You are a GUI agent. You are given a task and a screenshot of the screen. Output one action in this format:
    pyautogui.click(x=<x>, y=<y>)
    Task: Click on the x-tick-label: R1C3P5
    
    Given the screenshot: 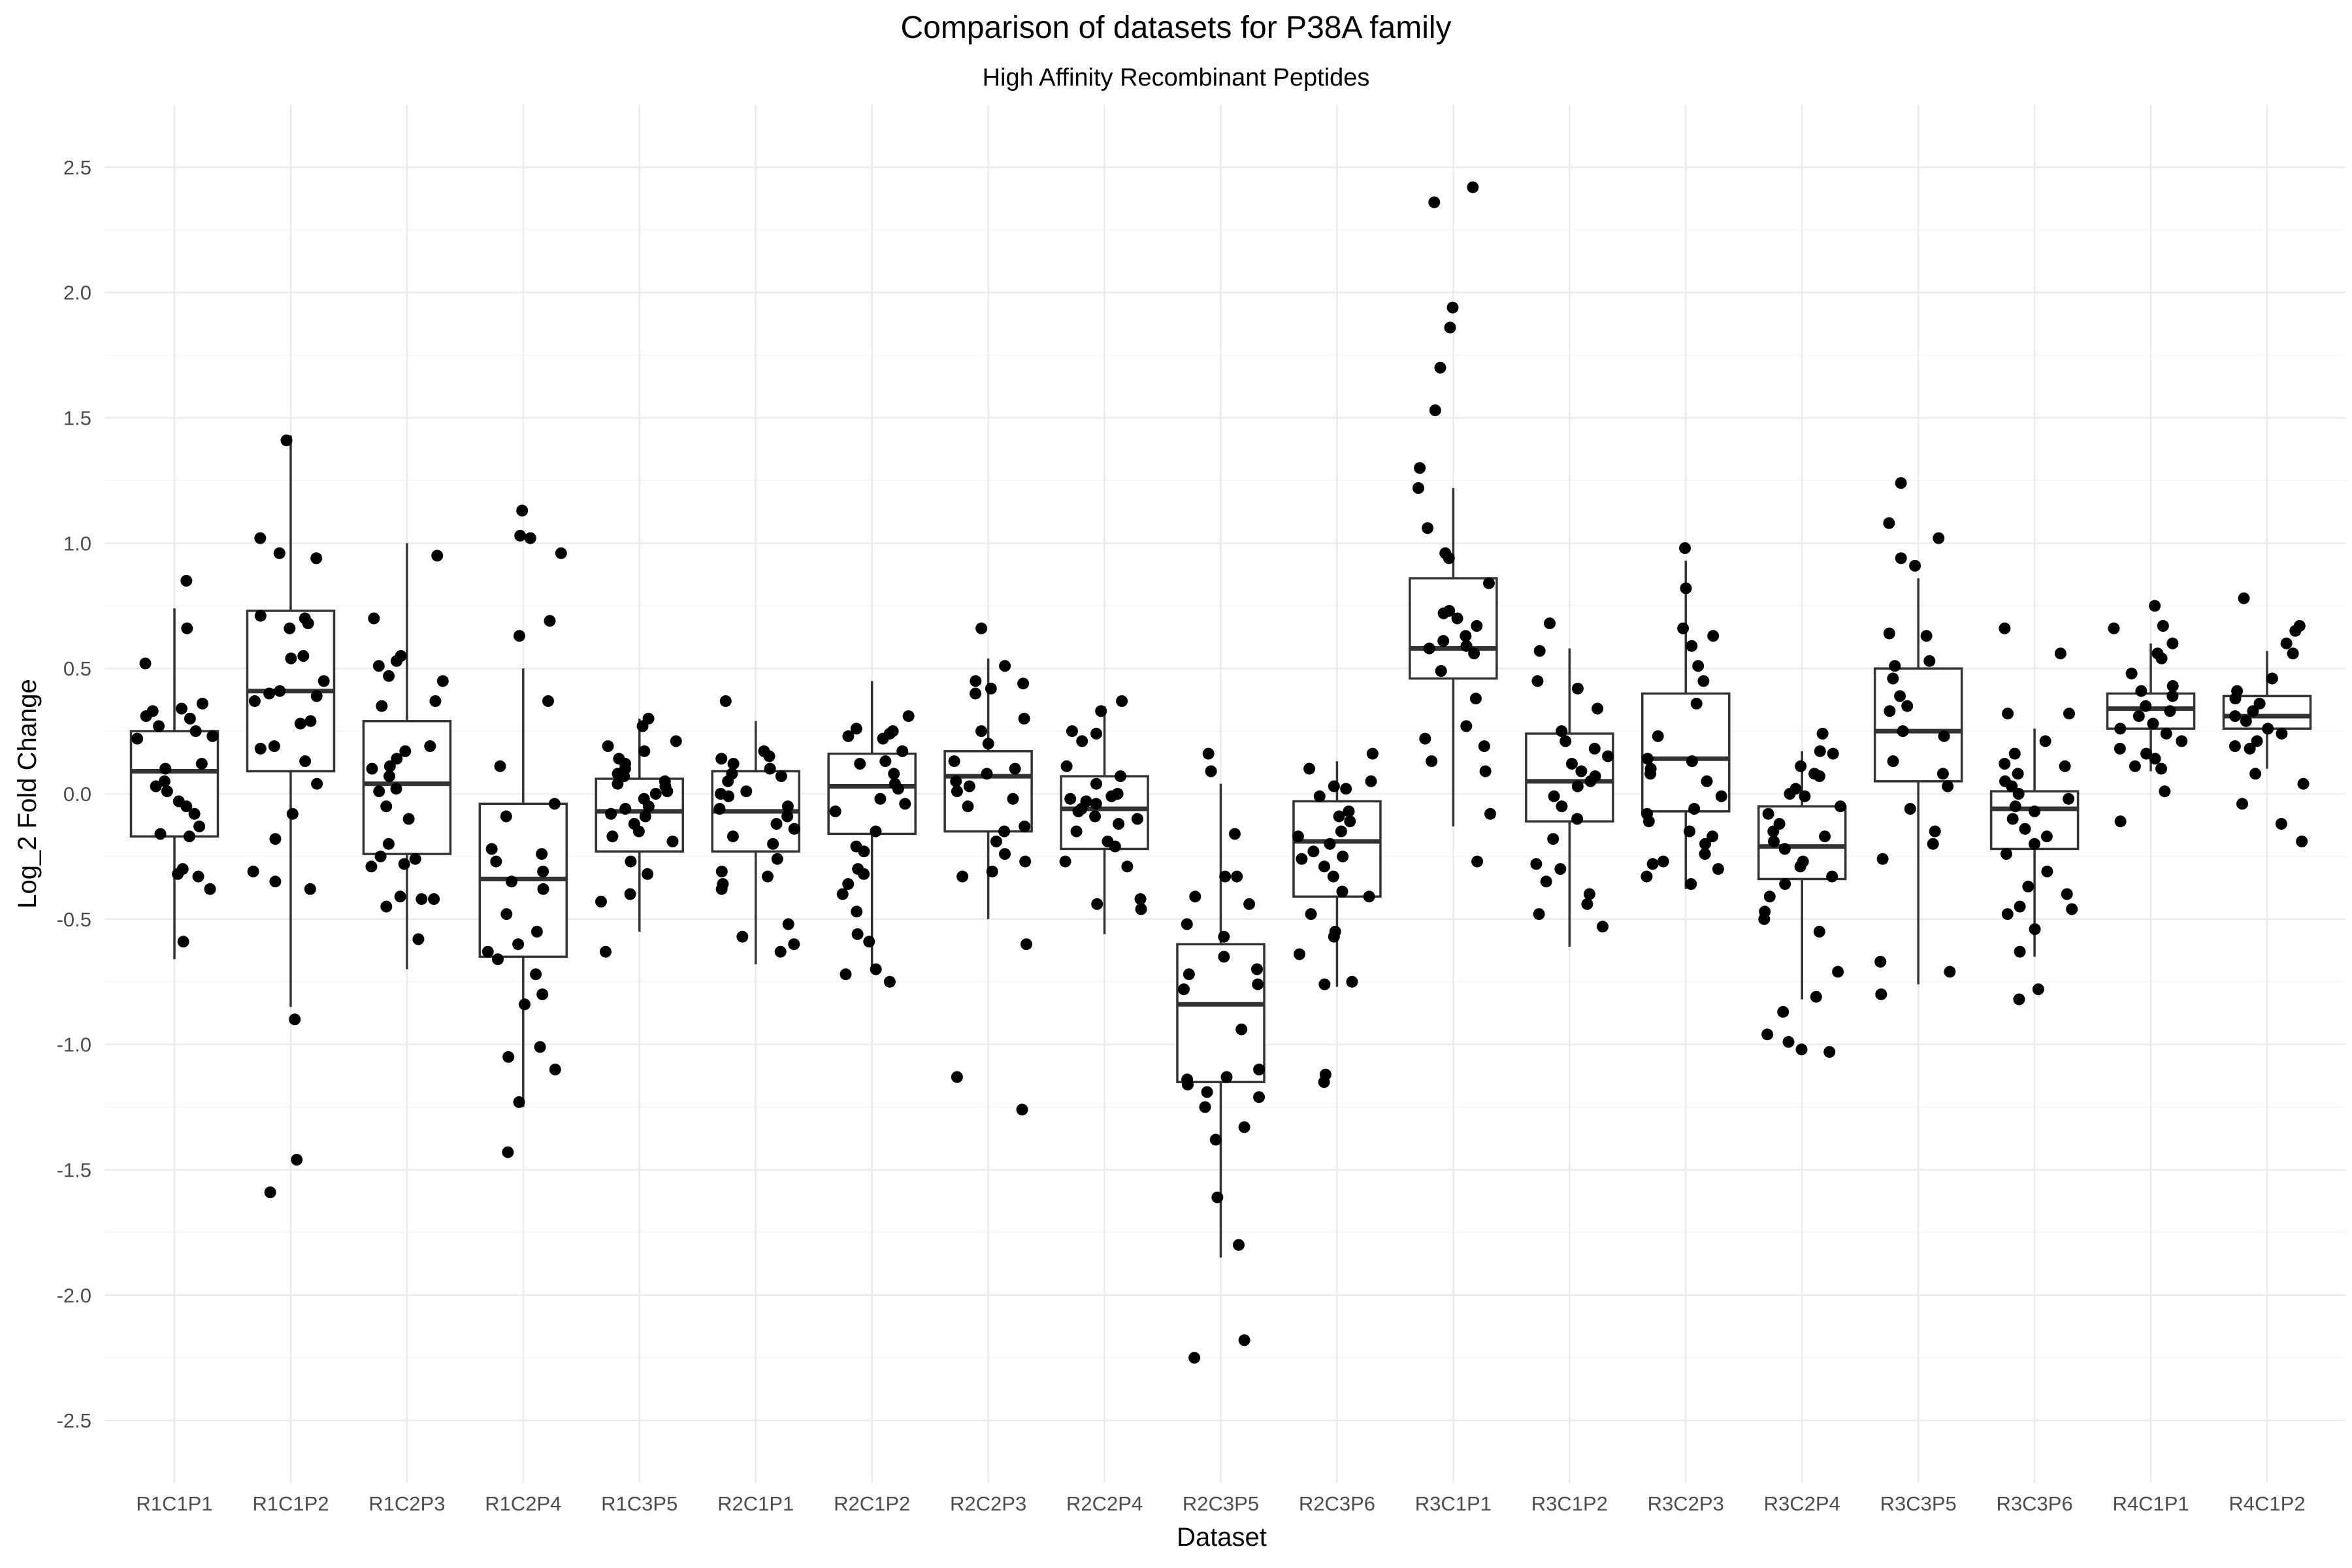 What is the action you would take?
    pyautogui.click(x=639, y=1503)
    